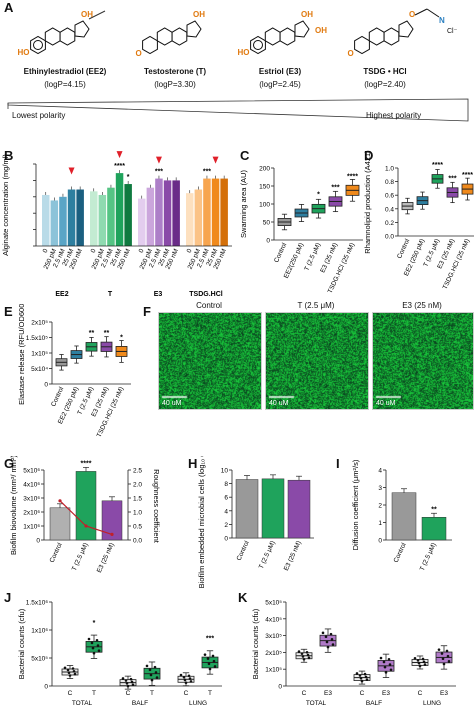 This screenshot has width=474, height=715. Describe the element at coordinates (389, 237) in the screenshot. I see `d-y-tick-label: 0.0` at that location.